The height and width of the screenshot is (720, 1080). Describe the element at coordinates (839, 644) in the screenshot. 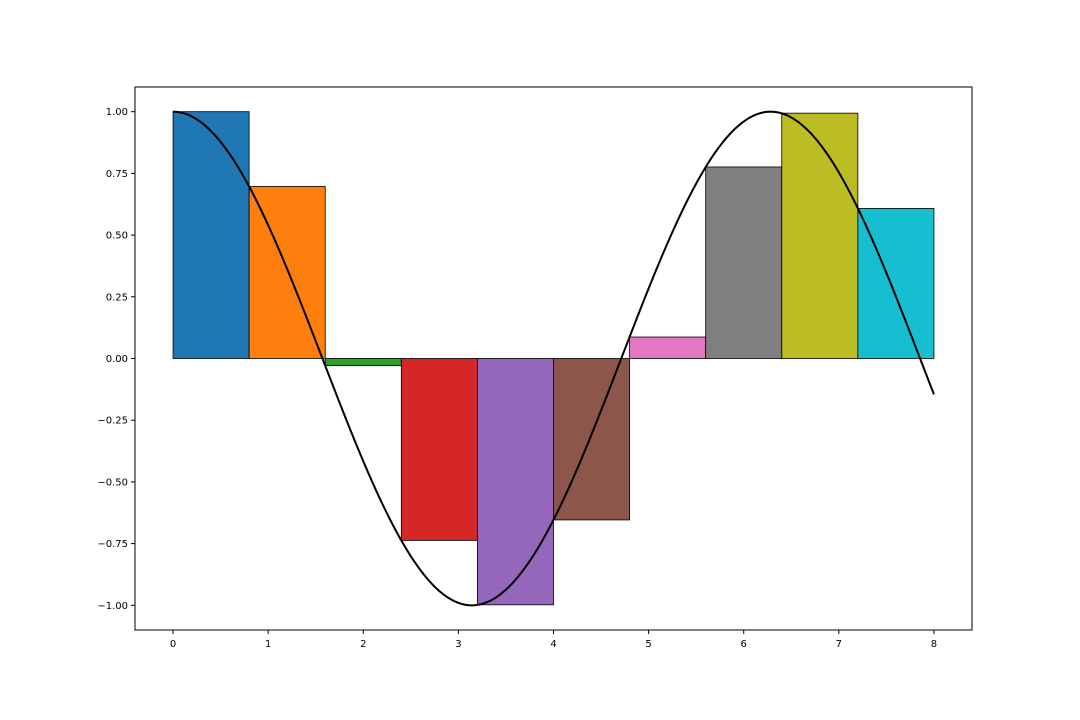

I see `x-tick-label-7: 7` at that location.